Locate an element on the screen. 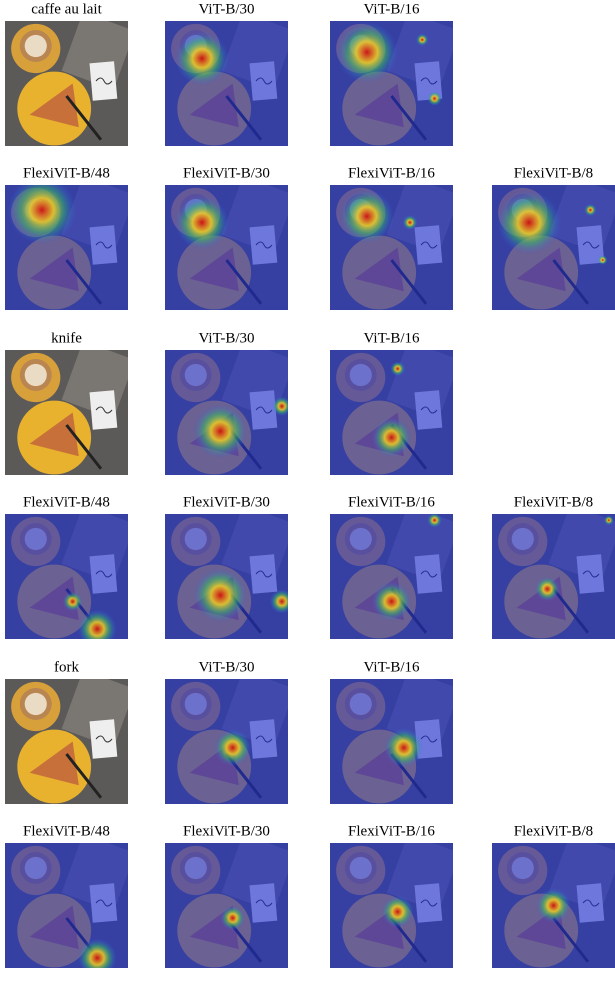  panel-label: knife is located at coordinates (66, 338).